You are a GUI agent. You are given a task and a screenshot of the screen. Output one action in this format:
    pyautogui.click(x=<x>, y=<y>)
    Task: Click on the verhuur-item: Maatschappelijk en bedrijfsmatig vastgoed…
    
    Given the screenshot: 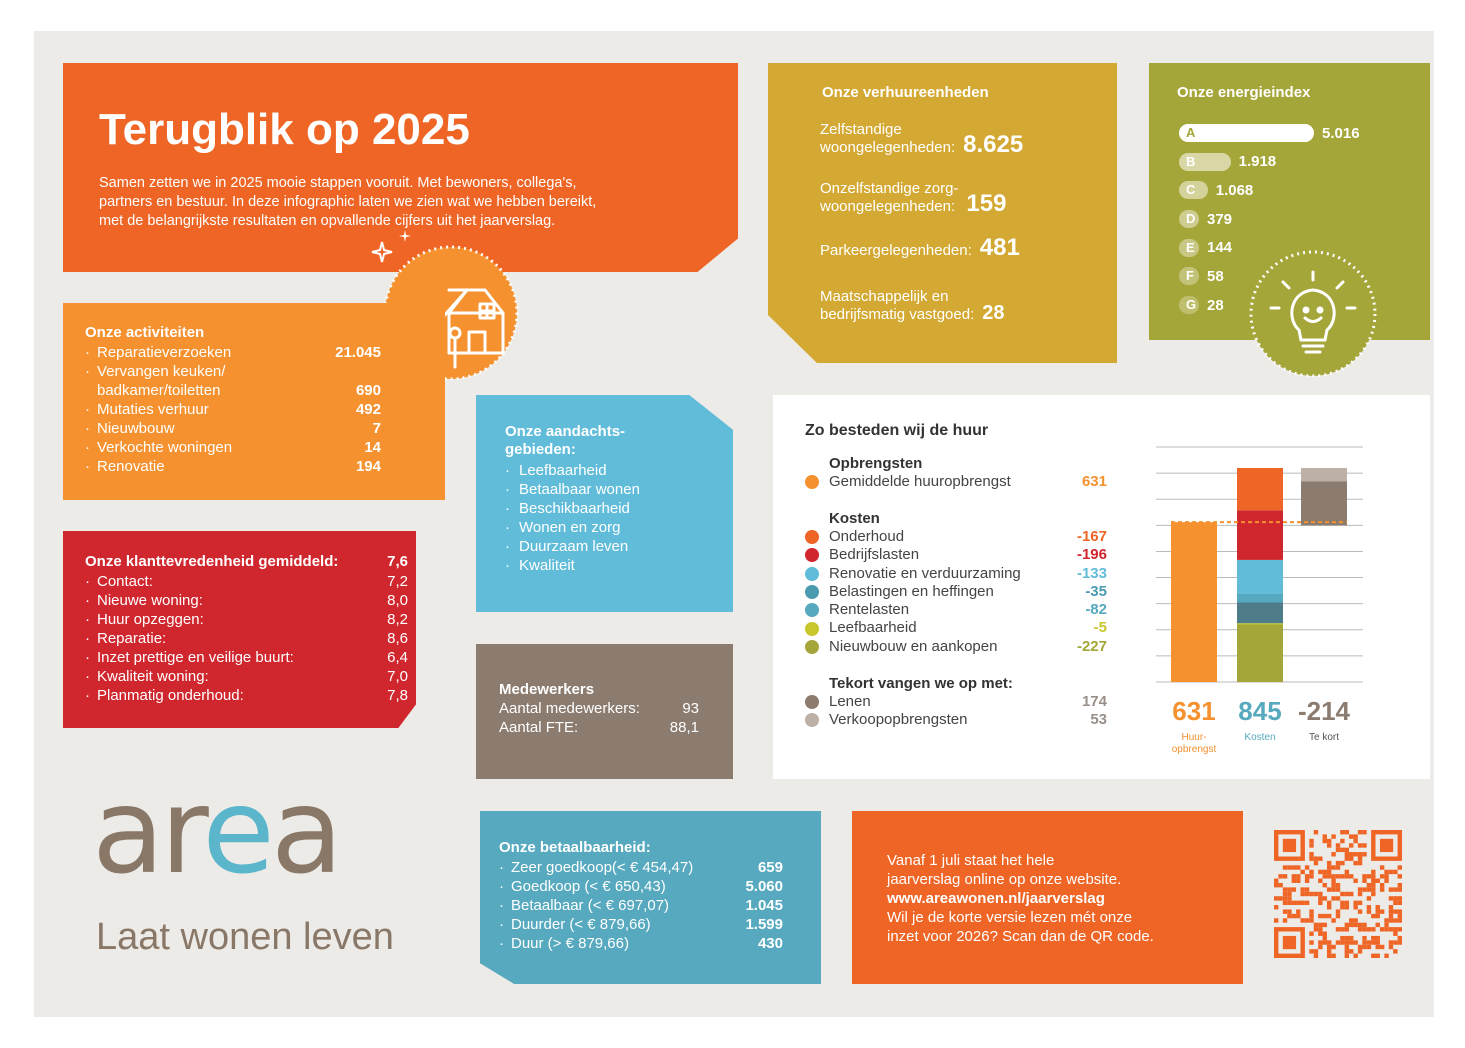 What is the action you would take?
    pyautogui.click(x=912, y=306)
    